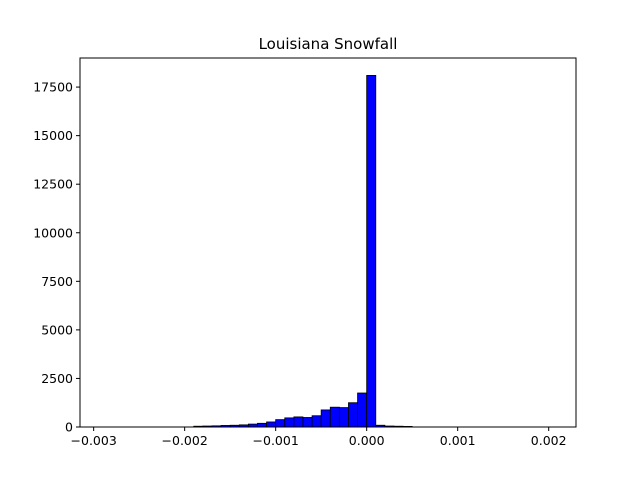  Describe the element at coordinates (57, 378) in the screenshot. I see `y-tick-label: 2500` at that location.